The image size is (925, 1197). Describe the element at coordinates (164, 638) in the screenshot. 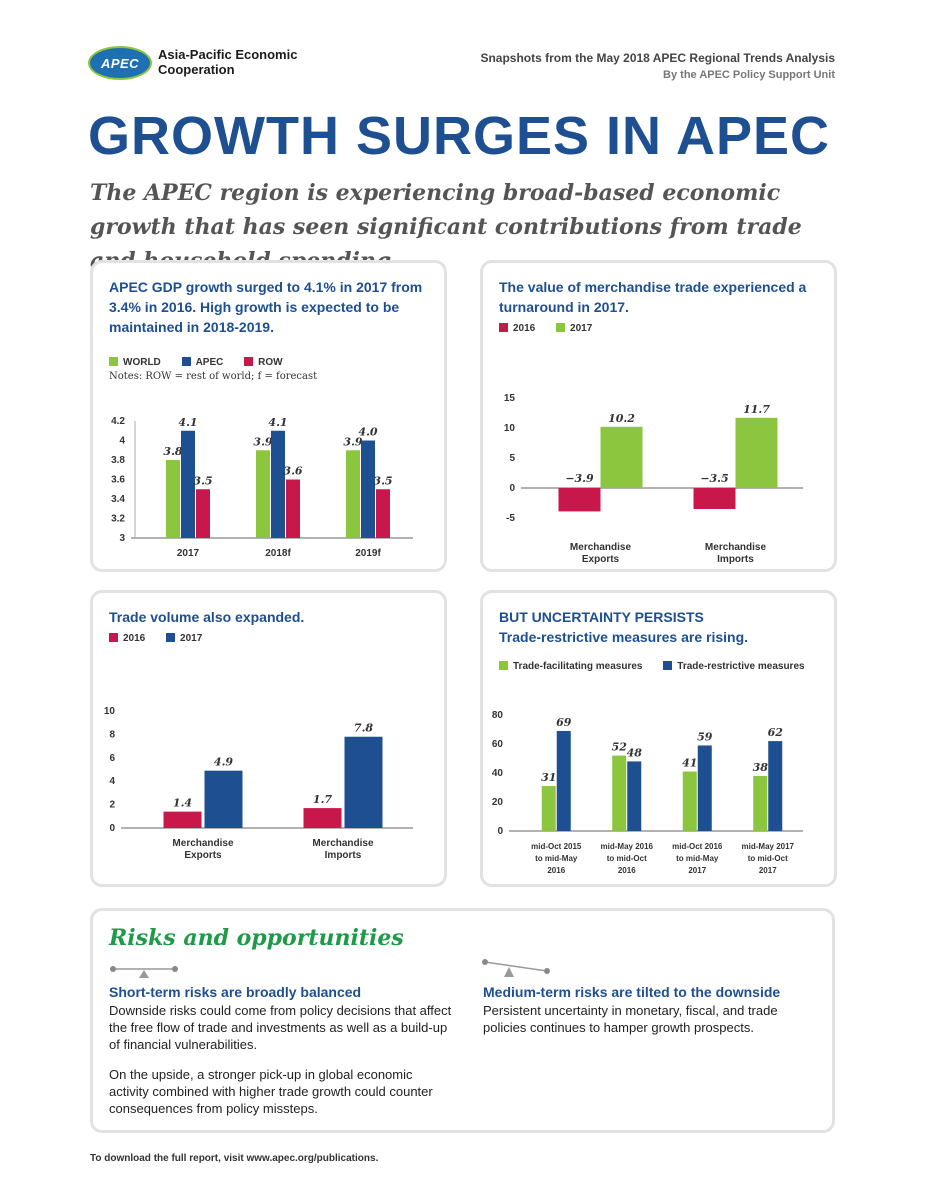

I see `volume-legend: 2016 2017` at that location.